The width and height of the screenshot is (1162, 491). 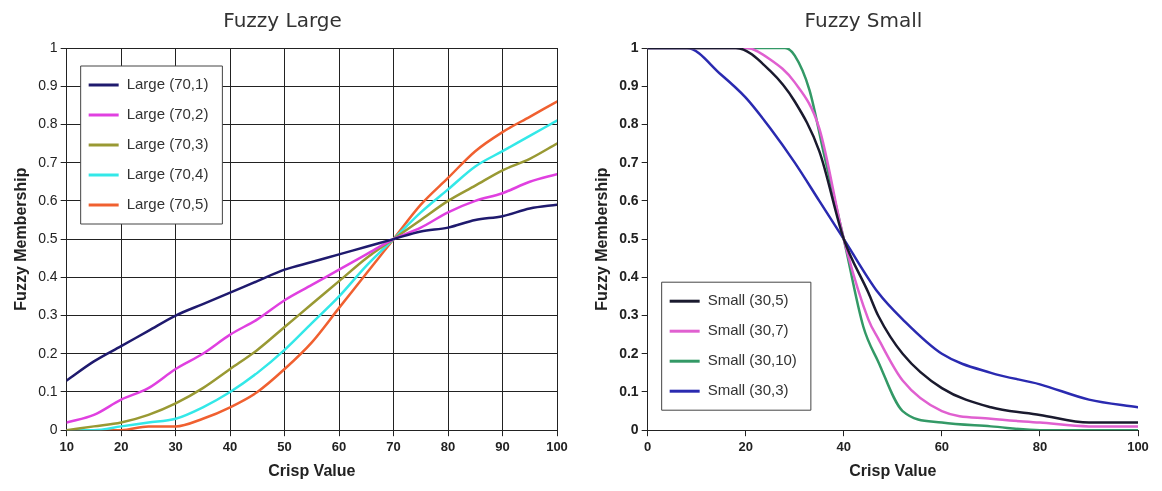 What do you see at coordinates (284, 446) in the screenshot?
I see `x-tick-label: 50` at bounding box center [284, 446].